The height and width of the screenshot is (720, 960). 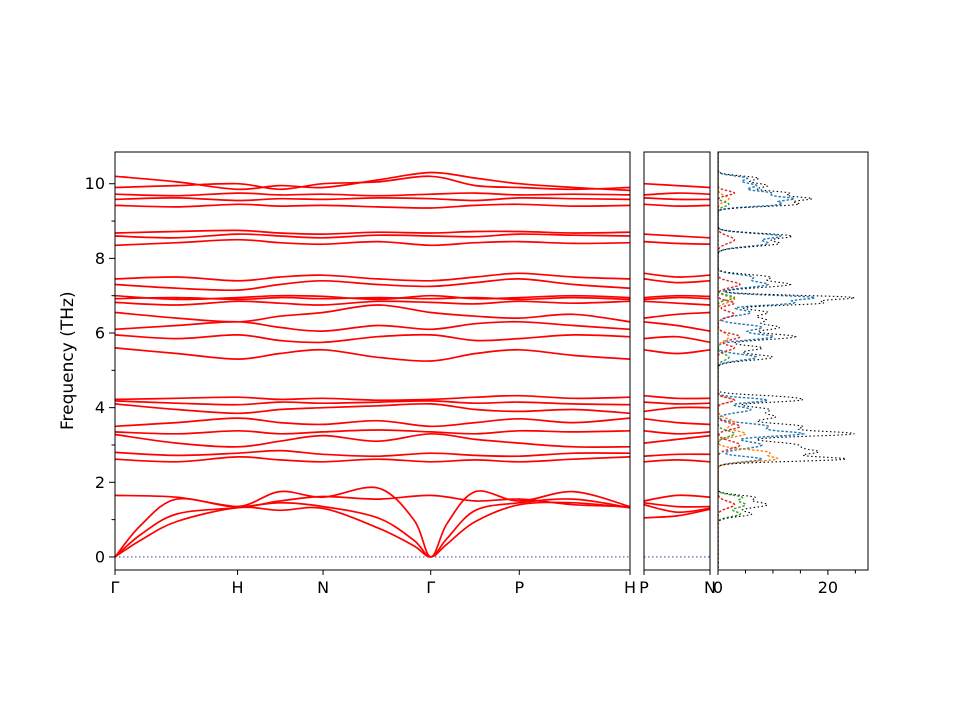 I want to click on y-tick-label: 4, so click(x=100, y=407).